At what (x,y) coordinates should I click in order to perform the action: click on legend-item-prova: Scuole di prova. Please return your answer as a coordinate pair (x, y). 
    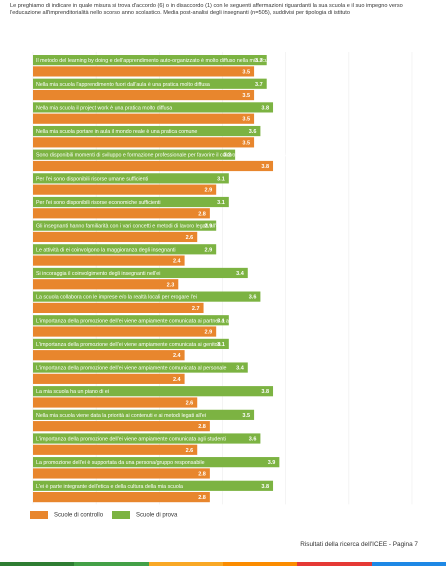
    Looking at the image, I should click on (144, 515).